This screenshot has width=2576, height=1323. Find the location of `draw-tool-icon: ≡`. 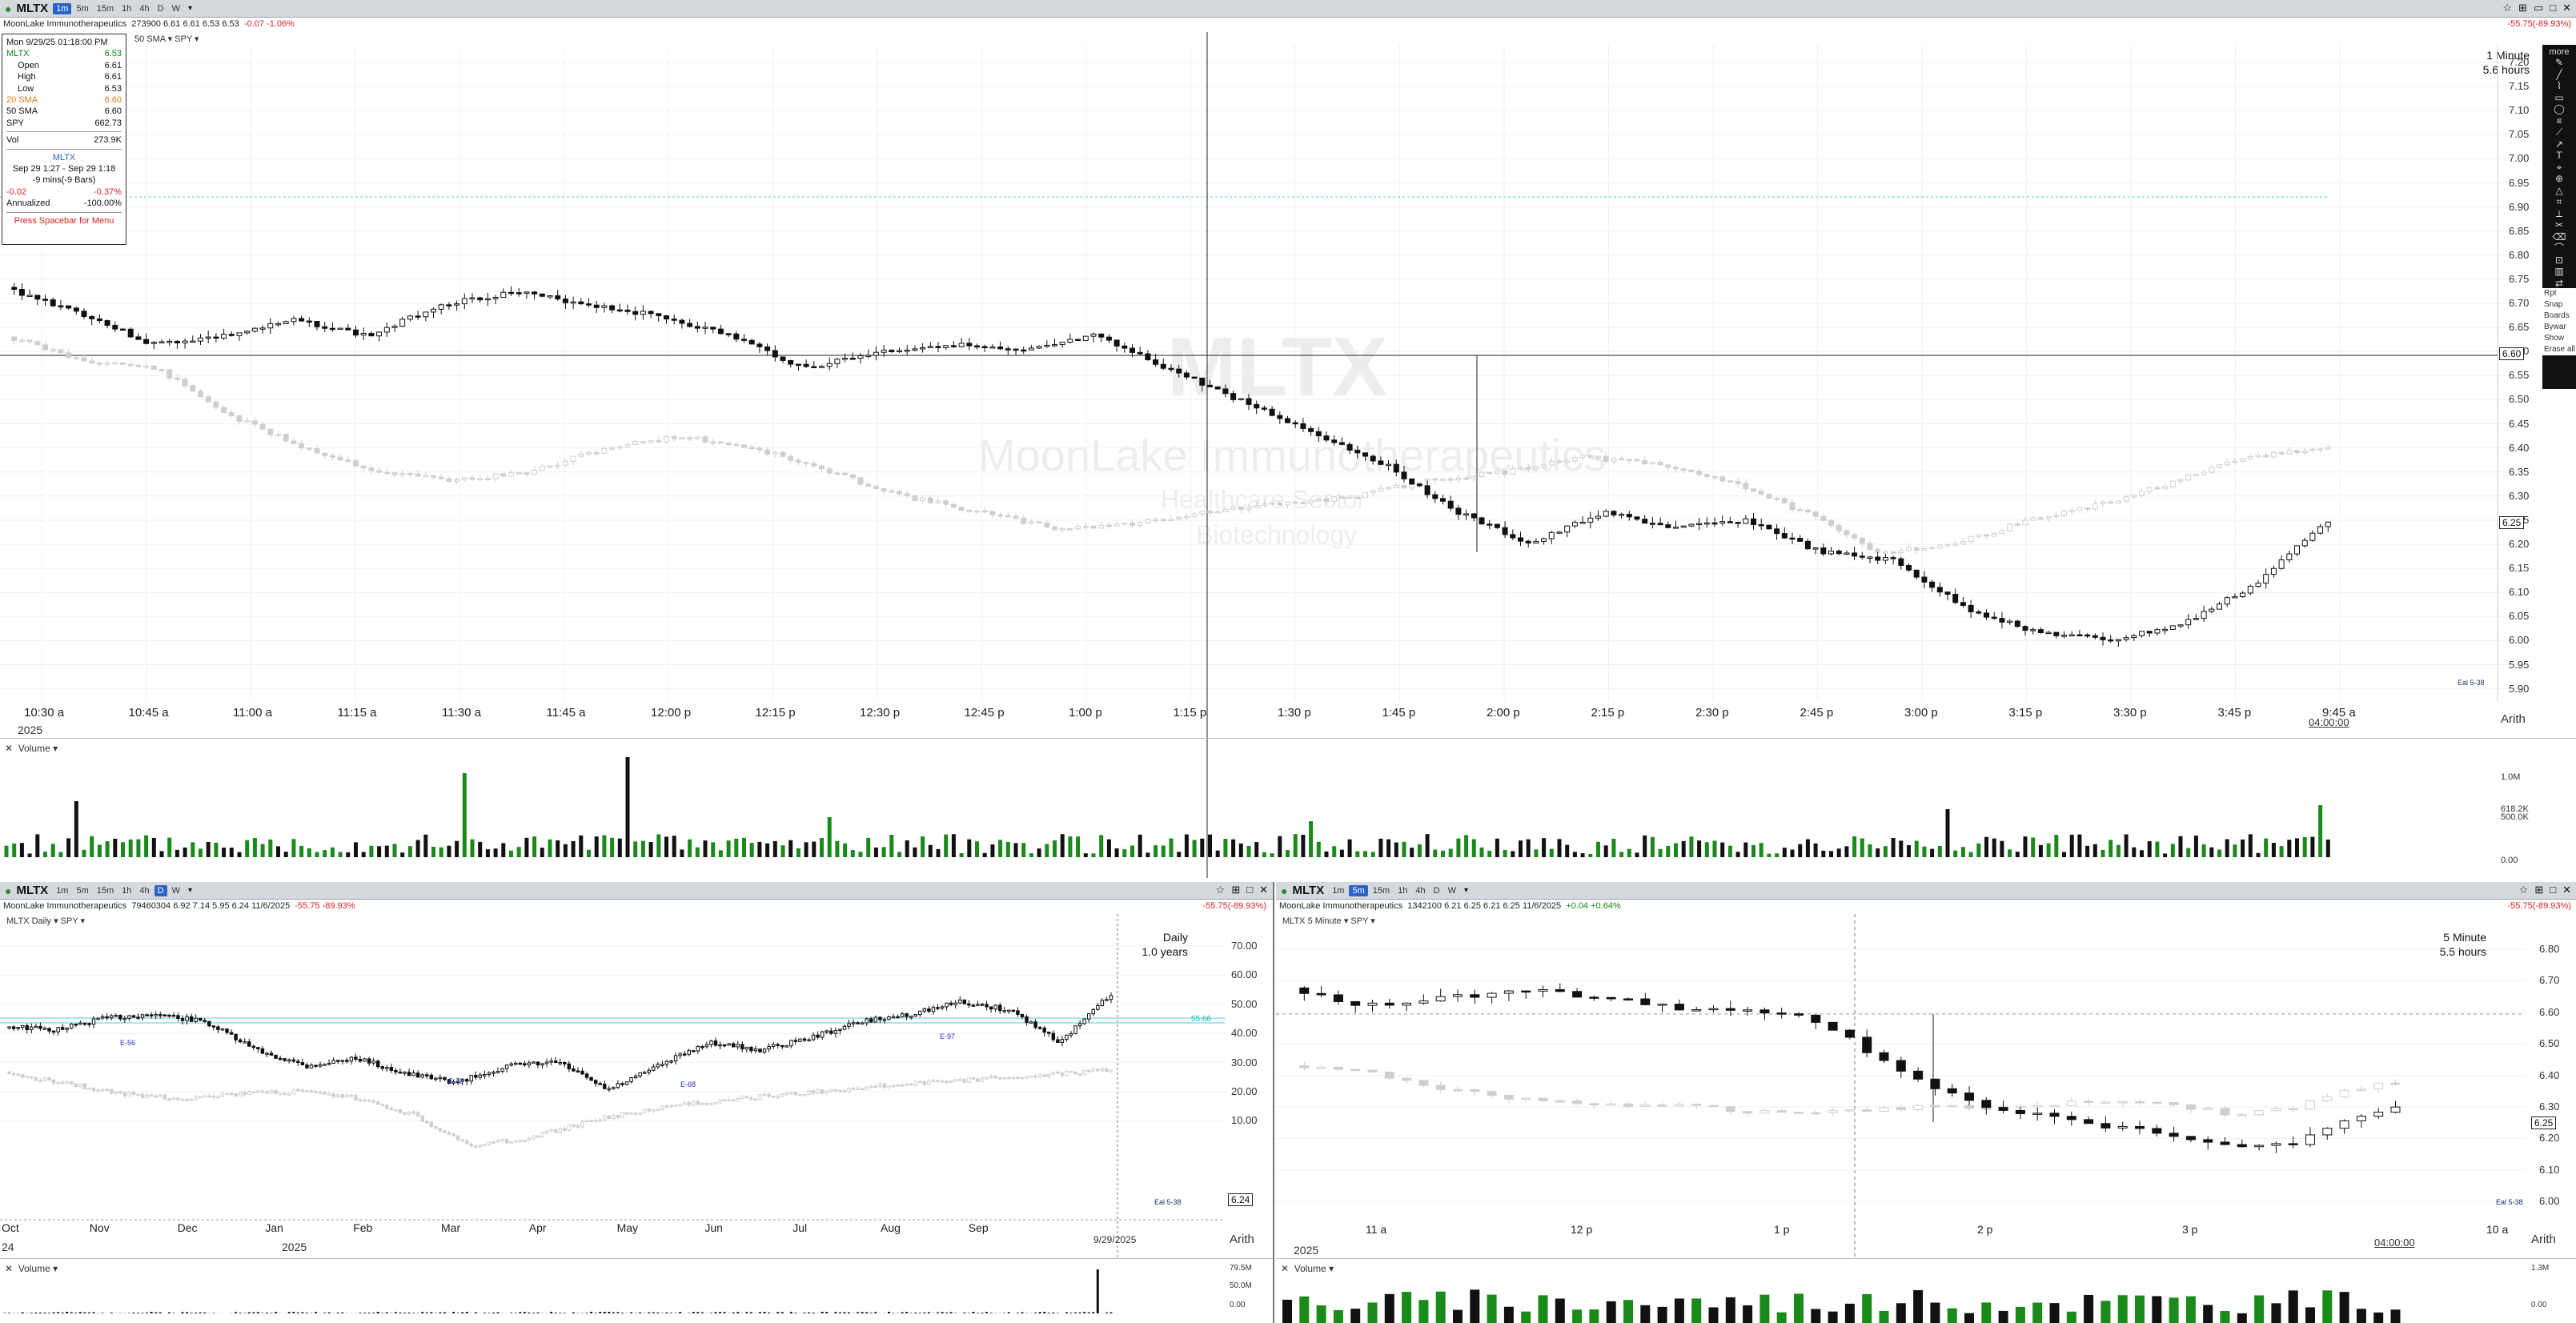

draw-tool-icon: ≡ is located at coordinates (2559, 120).